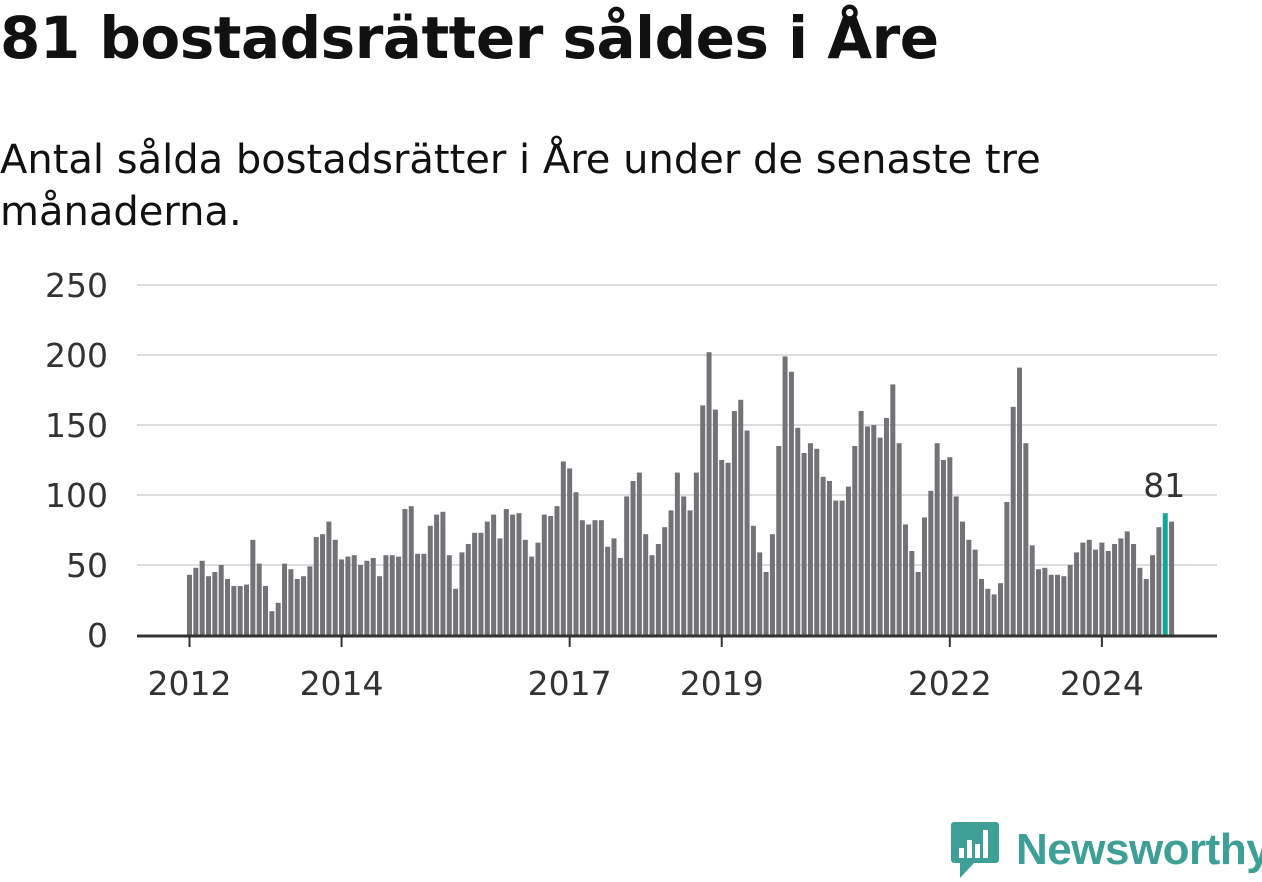  What do you see at coordinates (76, 425) in the screenshot?
I see `y-tick-label: 150` at bounding box center [76, 425].